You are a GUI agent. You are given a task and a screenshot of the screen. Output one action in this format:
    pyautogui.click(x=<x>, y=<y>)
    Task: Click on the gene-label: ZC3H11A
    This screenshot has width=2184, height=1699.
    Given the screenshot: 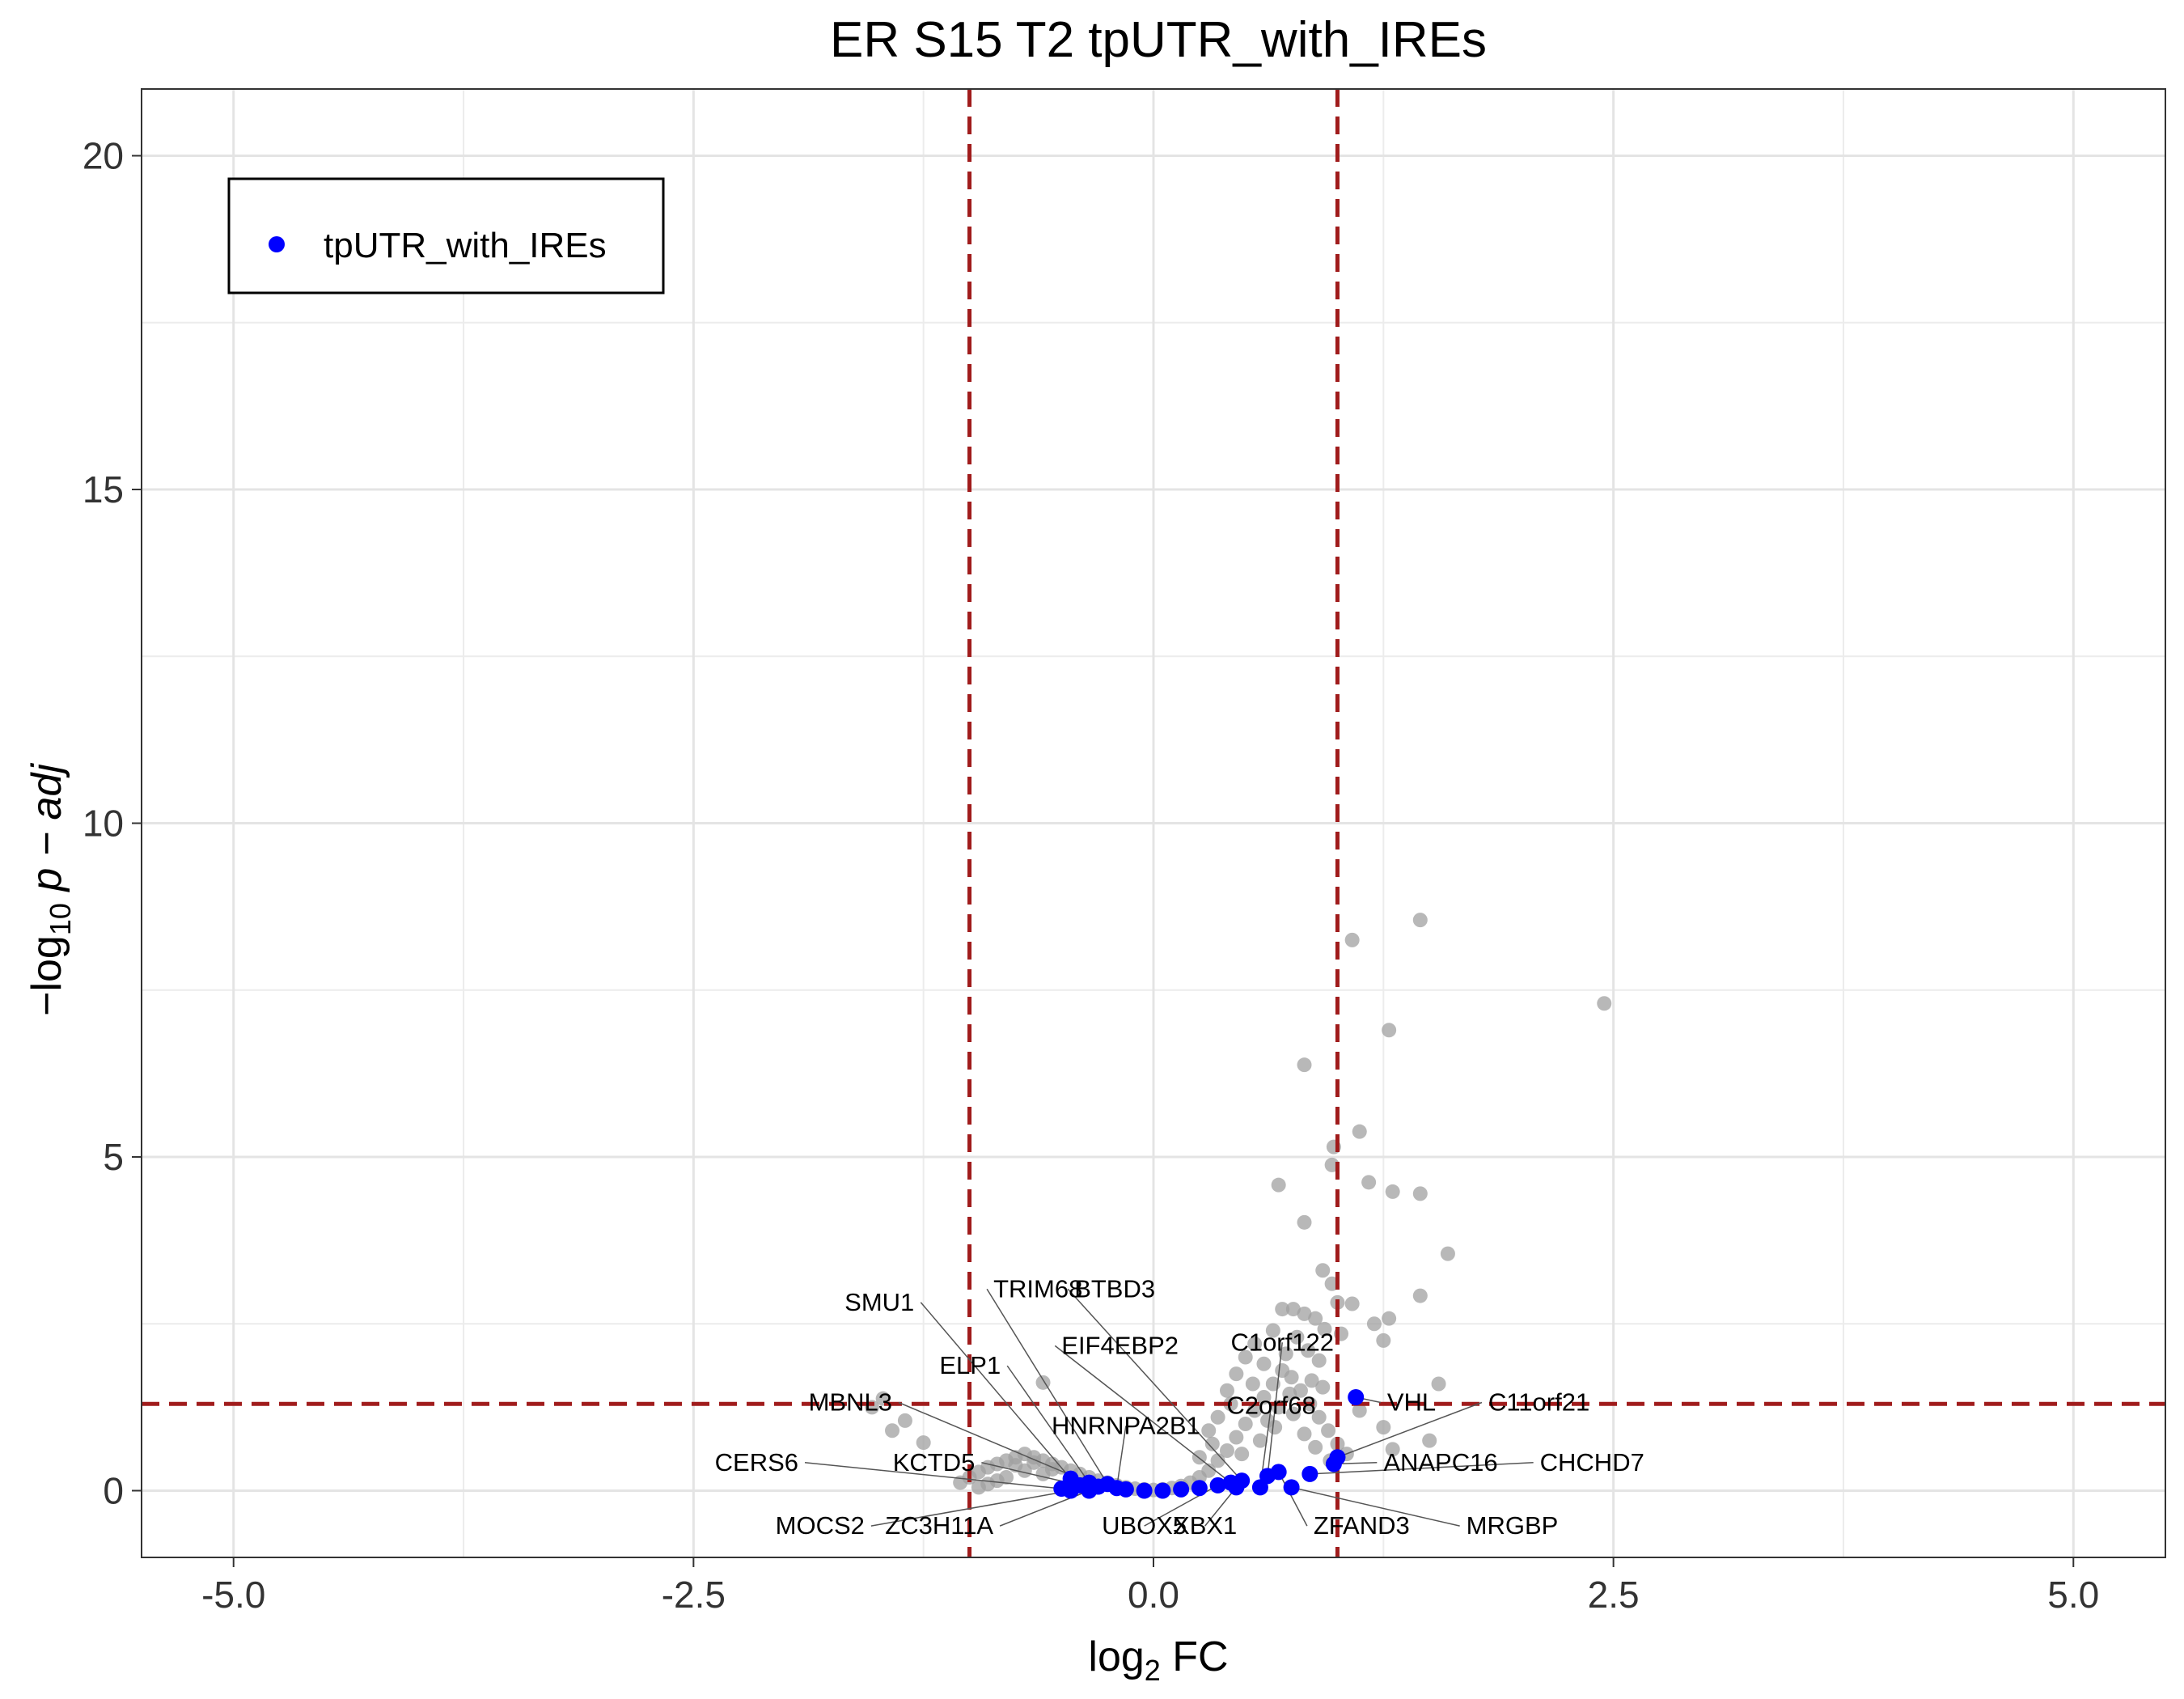 What is the action you would take?
    pyautogui.click(x=939, y=1525)
    